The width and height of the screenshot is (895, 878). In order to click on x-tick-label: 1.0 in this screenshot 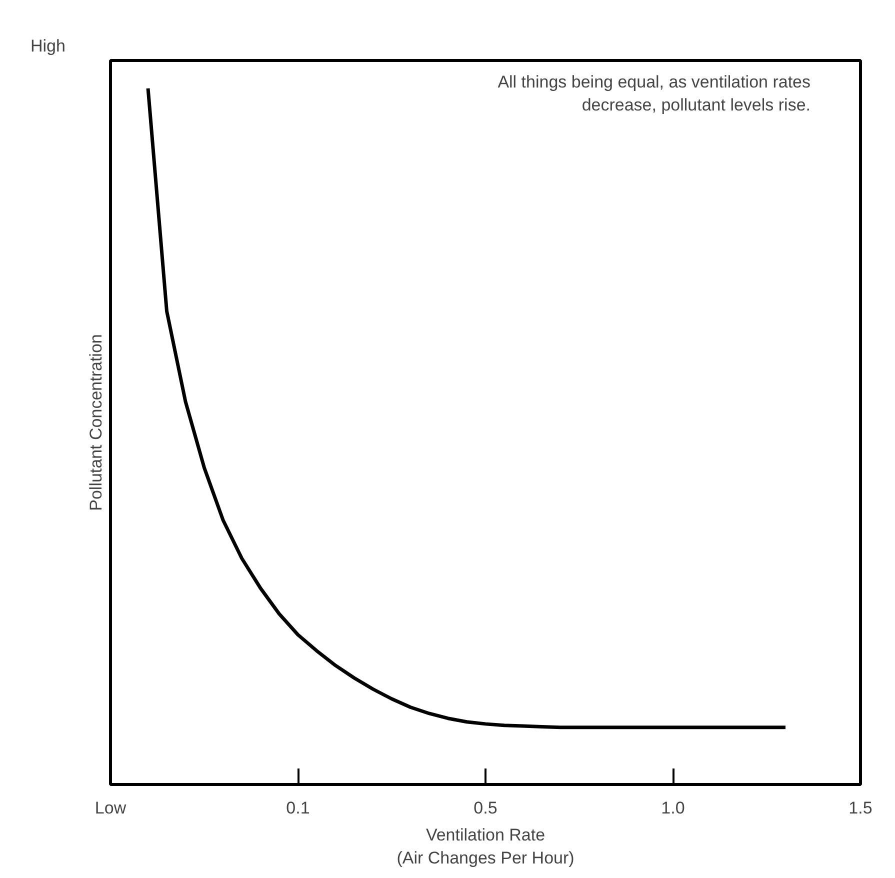, I will do `click(673, 808)`.